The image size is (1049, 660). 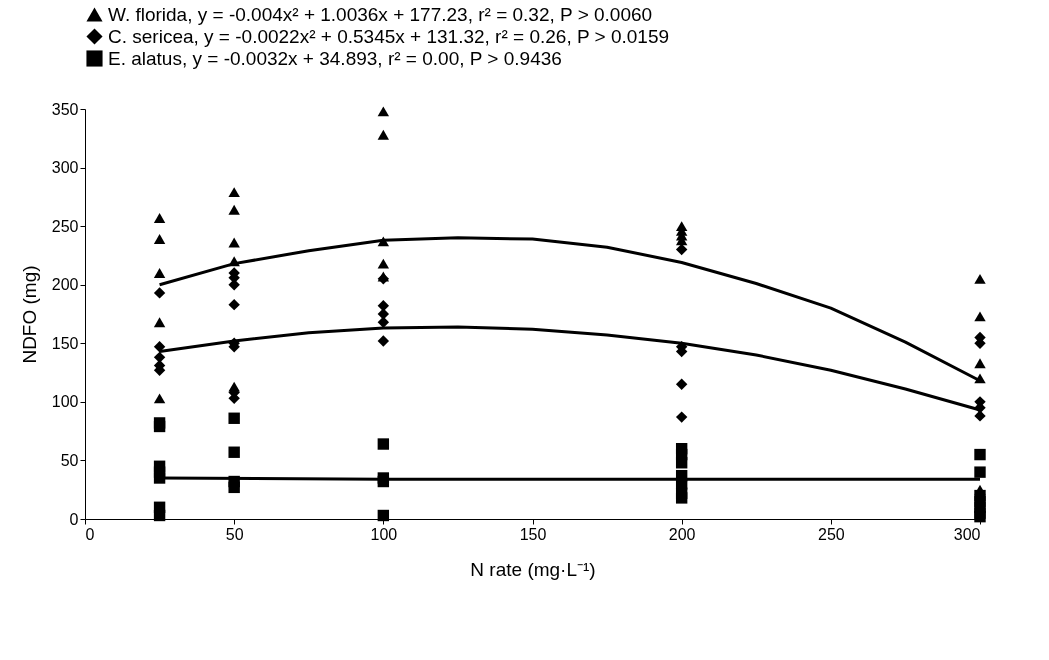 I want to click on y-tick-label: 250, so click(x=65, y=226).